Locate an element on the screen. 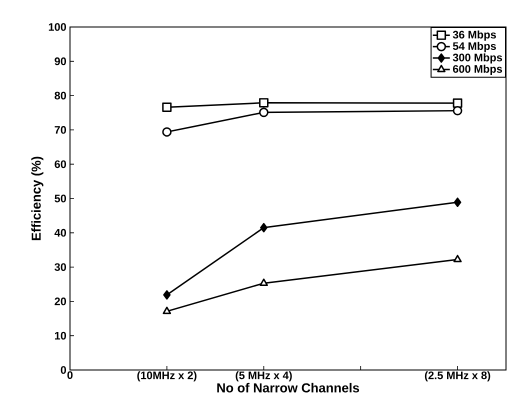 The image size is (510, 418). x-tick-label: (2.5 MHz x 8) is located at coordinates (457, 376).